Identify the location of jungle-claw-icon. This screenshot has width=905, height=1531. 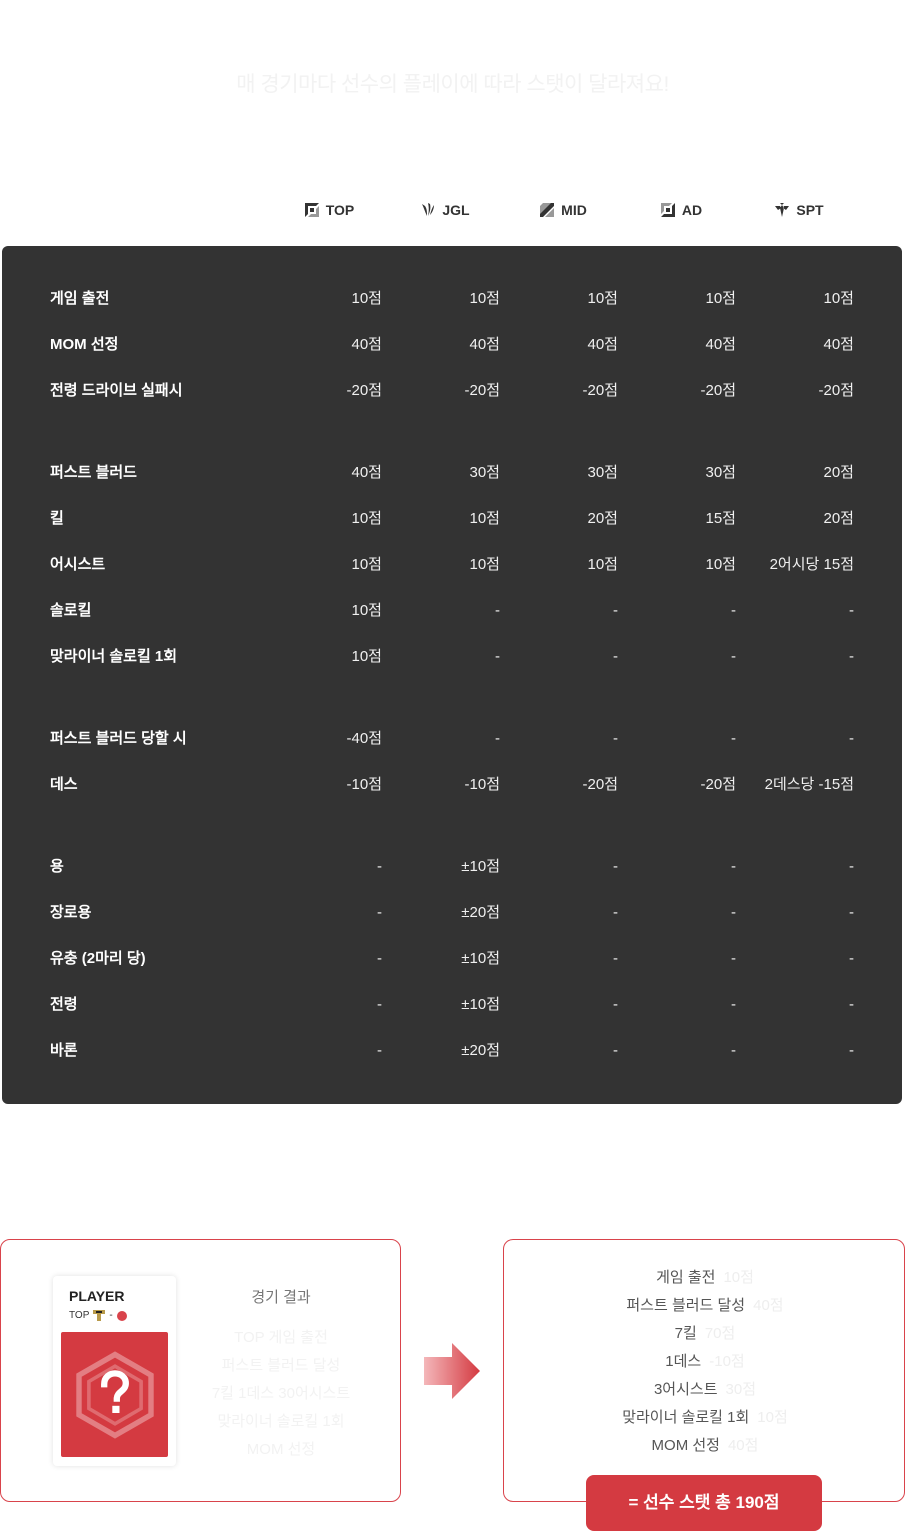
(428, 210).